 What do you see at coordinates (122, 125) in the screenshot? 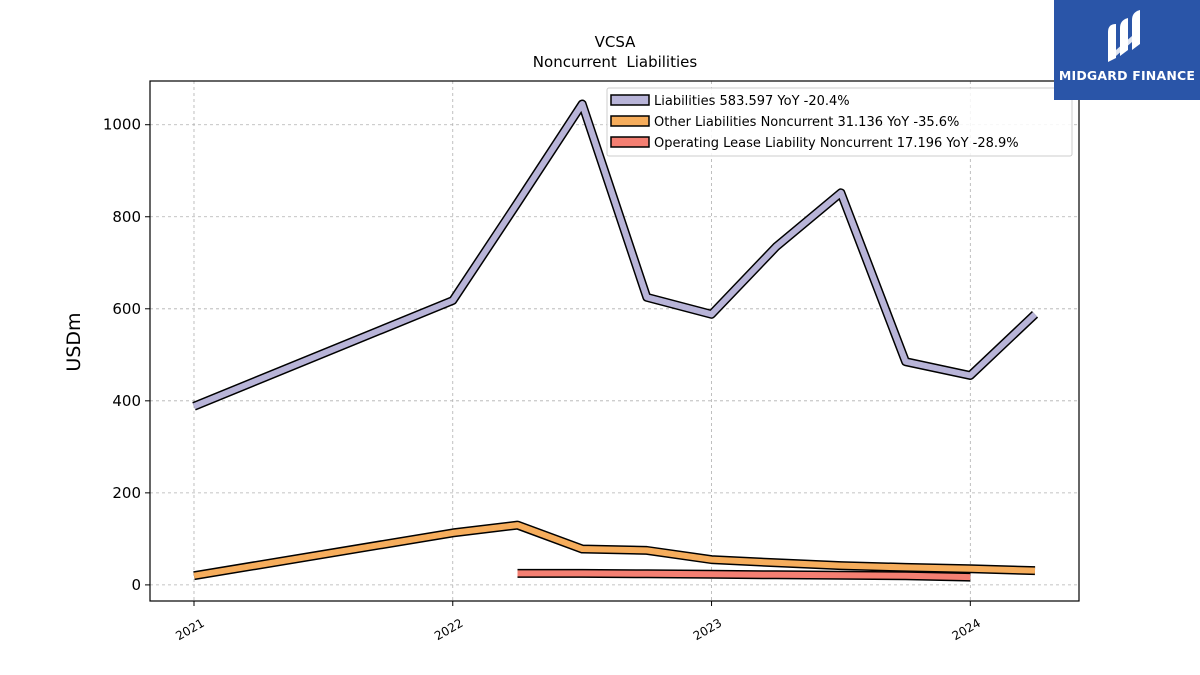
I see `y-tick-label: 1000` at bounding box center [122, 125].